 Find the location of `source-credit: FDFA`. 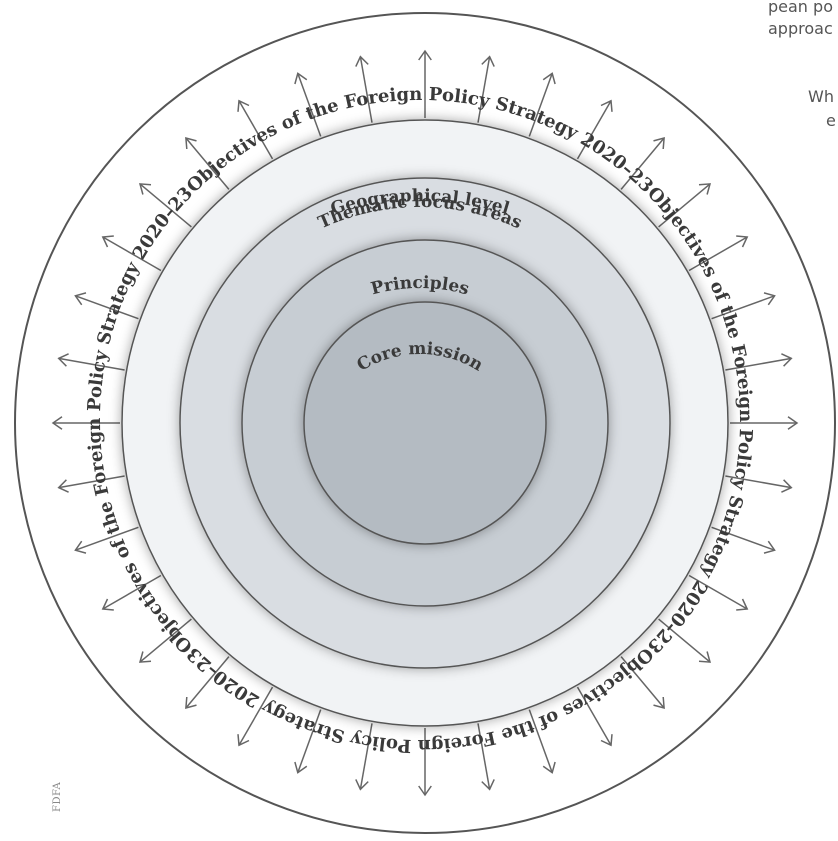

source-credit: FDFA is located at coordinates (57, 796).